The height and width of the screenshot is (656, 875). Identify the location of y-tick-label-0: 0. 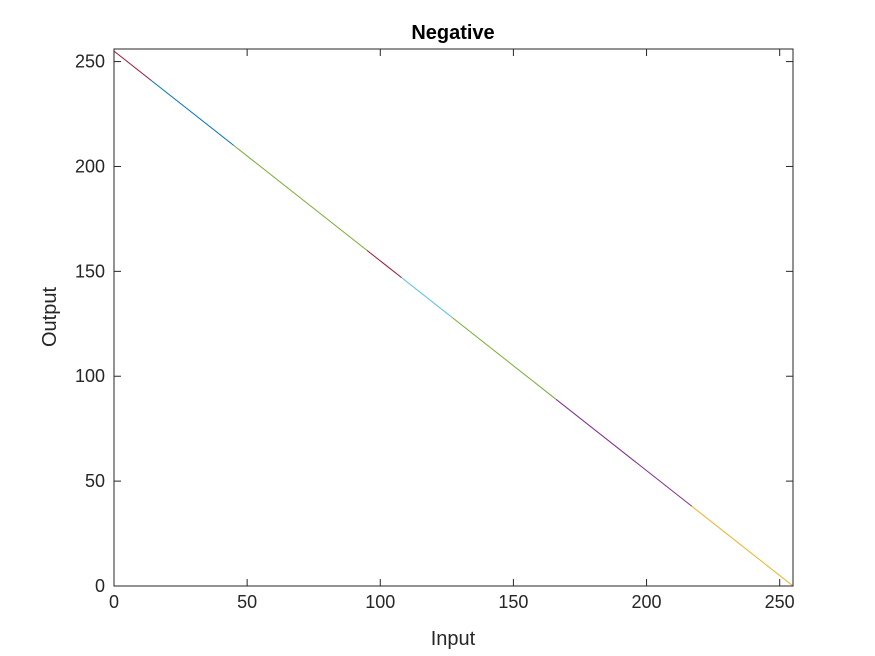
(100, 586).